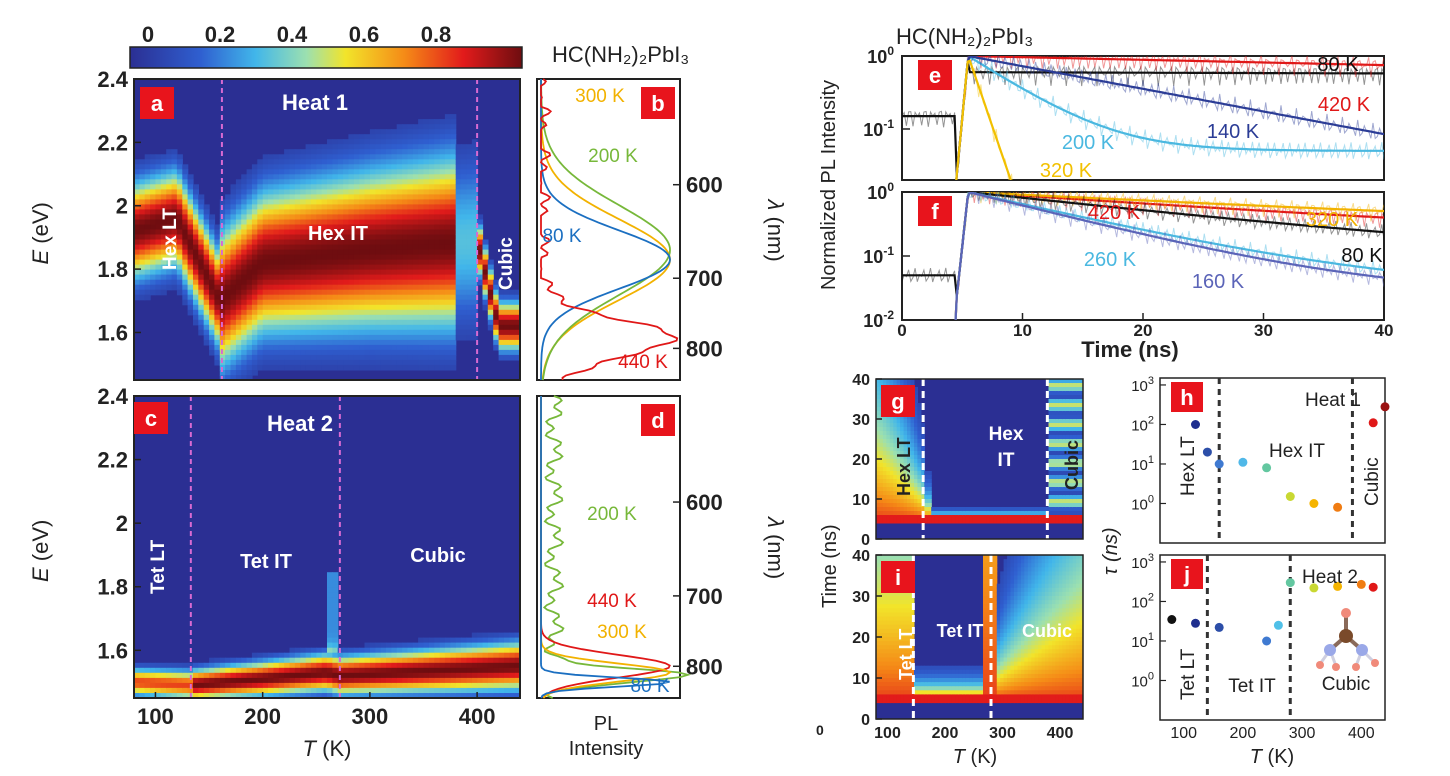 Image resolution: width=1450 pixels, height=776 pixels. What do you see at coordinates (1263, 330) in the screenshot?
I see `x-tick-label: 30` at bounding box center [1263, 330].